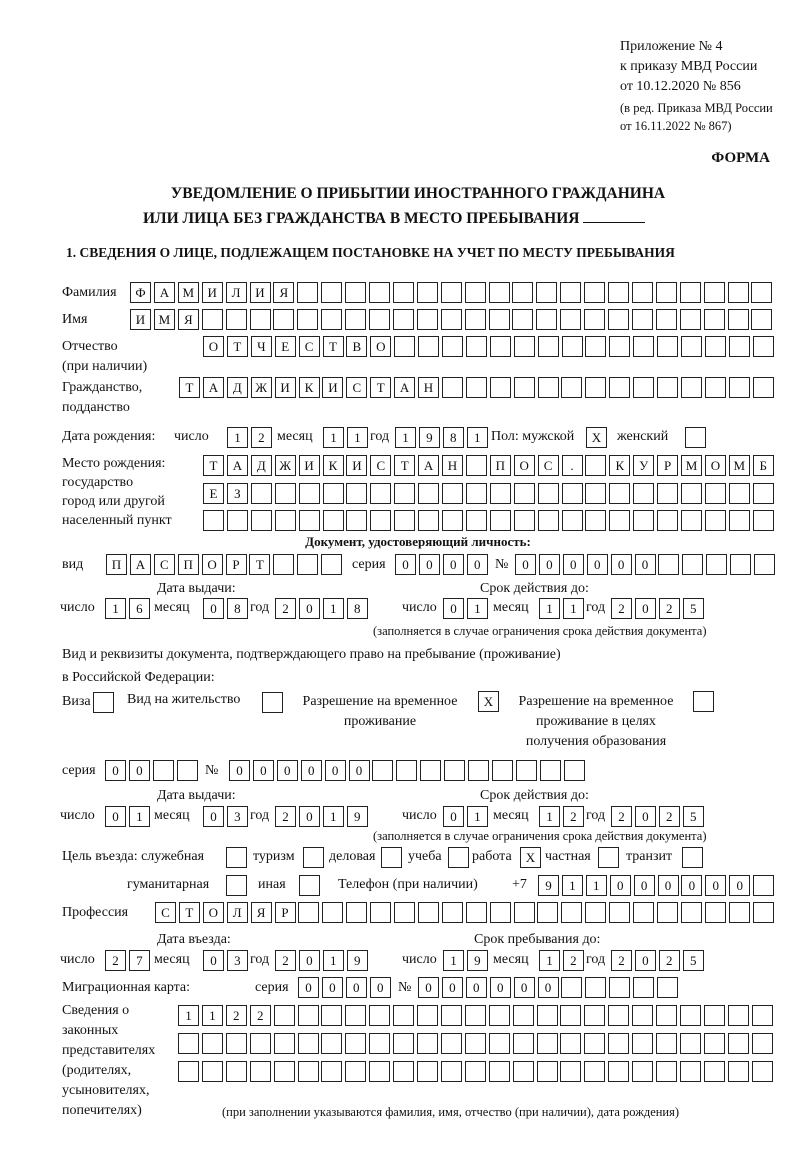 This screenshot has width=800, height=1163. Describe the element at coordinates (140, 319) in the screenshot. I see `char-cell: И` at that location.